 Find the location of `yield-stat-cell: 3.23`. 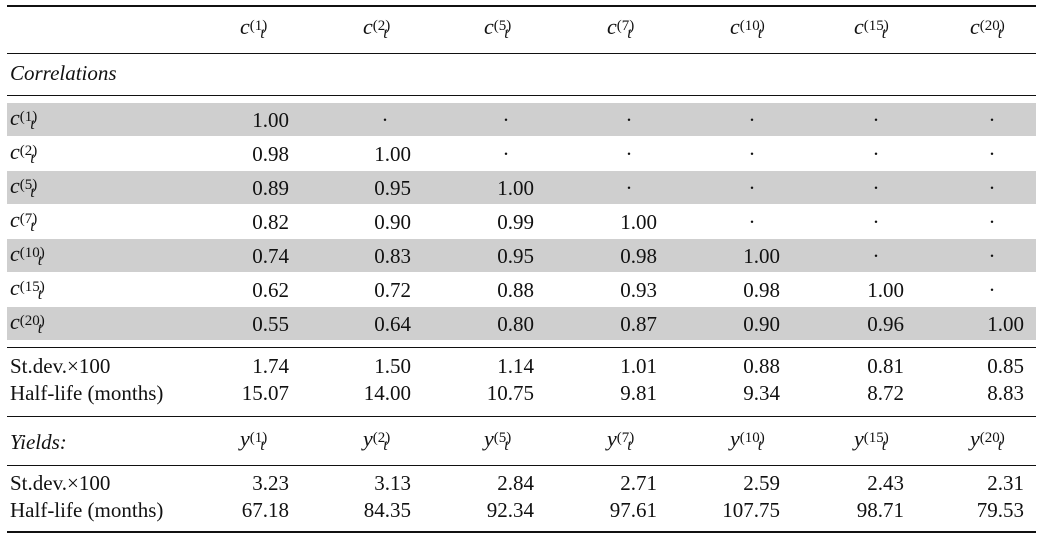

yield-stat-cell: 3.23 is located at coordinates (270, 483).